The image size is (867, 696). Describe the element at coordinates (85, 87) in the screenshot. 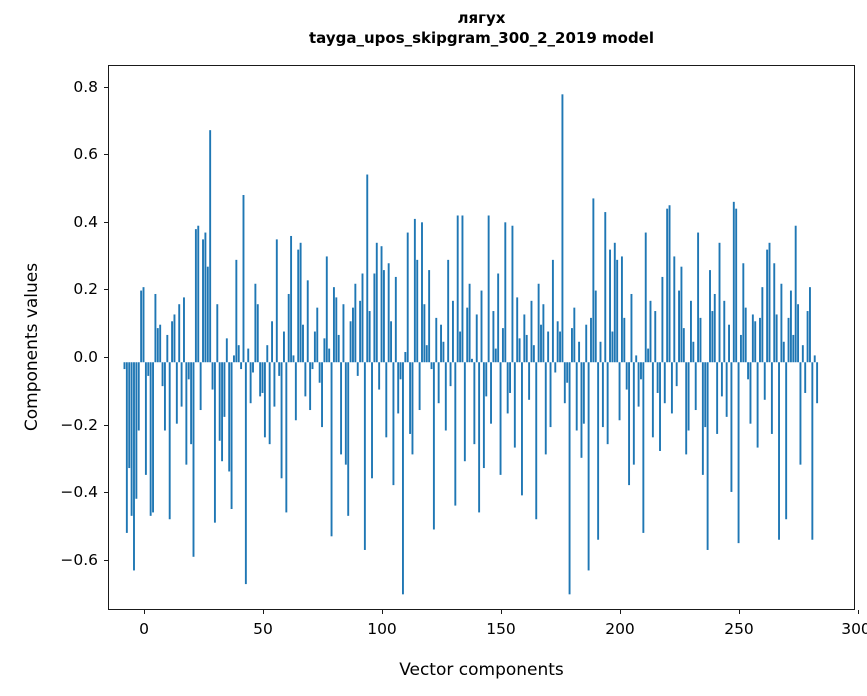

I see `ytick-label-0: 0.8` at that location.